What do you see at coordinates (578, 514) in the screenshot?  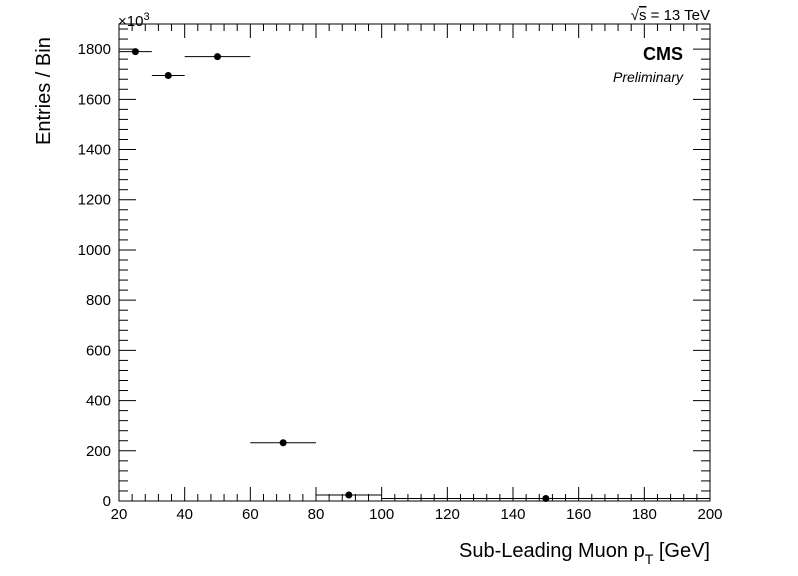 I see `x-tick-label: 160` at bounding box center [578, 514].